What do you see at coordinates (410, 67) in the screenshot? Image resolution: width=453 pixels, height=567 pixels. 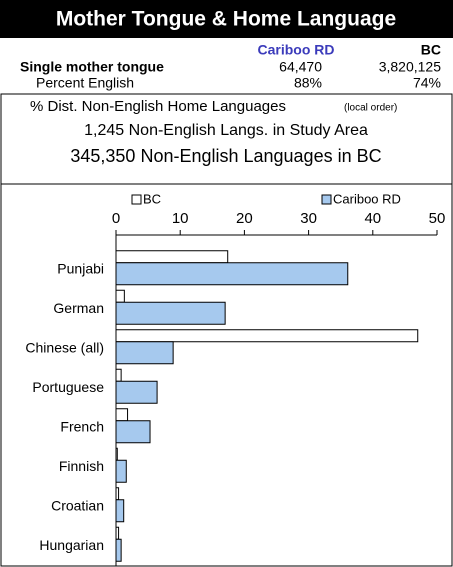 I see `cell: 3,820,125` at bounding box center [410, 67].